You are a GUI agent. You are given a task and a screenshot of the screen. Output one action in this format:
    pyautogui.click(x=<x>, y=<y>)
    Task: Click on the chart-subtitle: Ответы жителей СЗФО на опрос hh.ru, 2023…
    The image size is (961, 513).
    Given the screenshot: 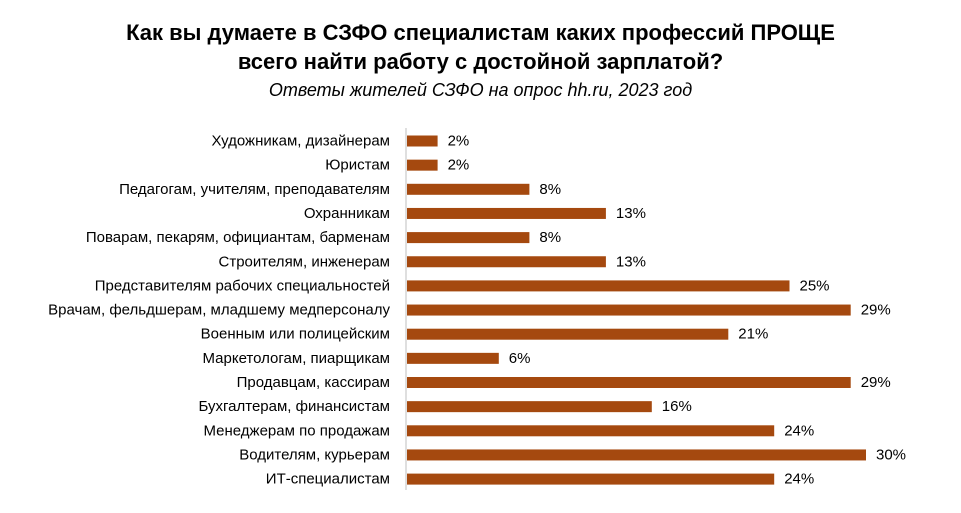 What is the action you would take?
    pyautogui.click(x=480, y=90)
    